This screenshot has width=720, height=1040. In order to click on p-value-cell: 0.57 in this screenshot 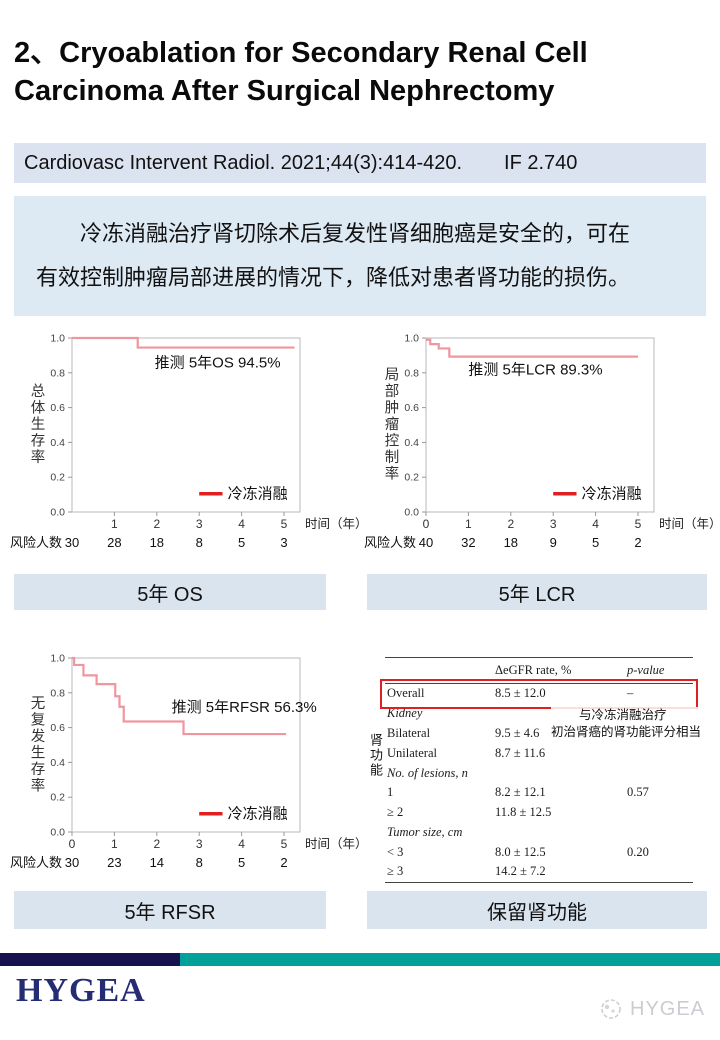, I will do `click(638, 792)`.